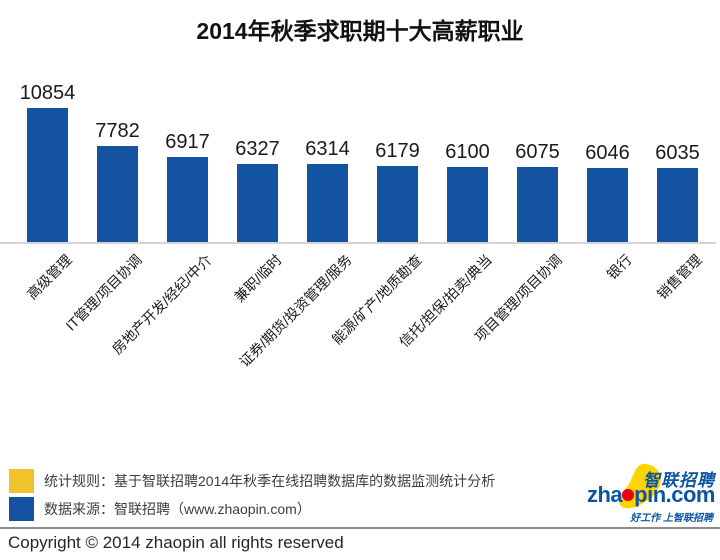  I want to click on bar-value-label: 6100, so click(467, 152).